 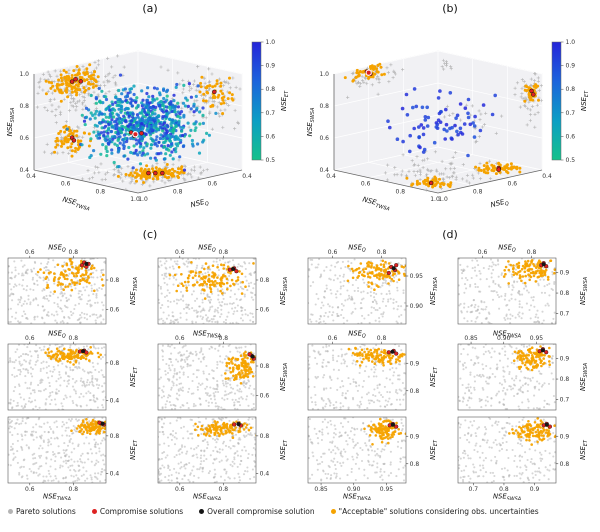 What do you see at coordinates (374, 365) in the screenshot?
I see `axis-tick-labels: 0.6 0.80.80.9` at bounding box center [374, 365].